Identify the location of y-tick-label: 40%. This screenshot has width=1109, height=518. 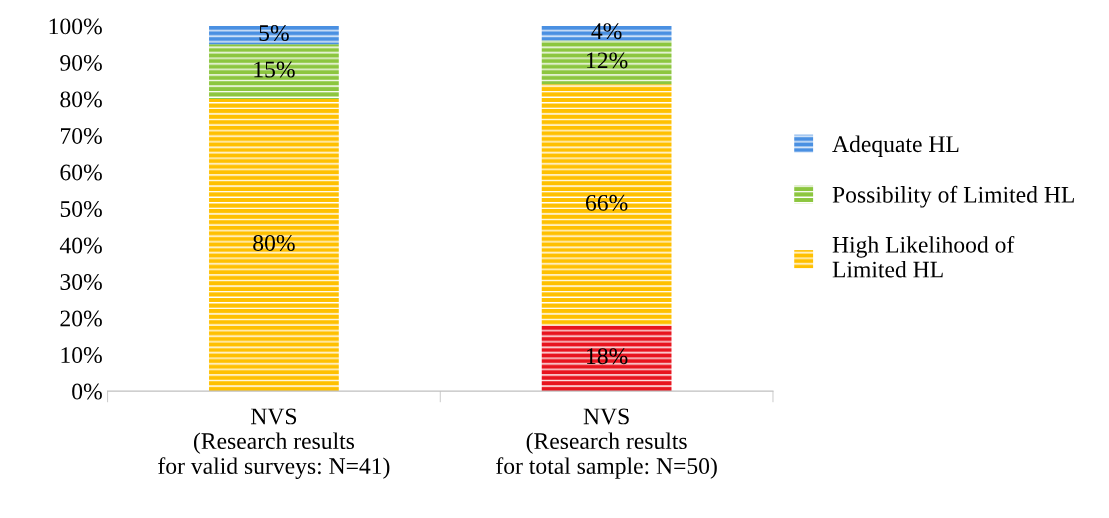
(80, 245).